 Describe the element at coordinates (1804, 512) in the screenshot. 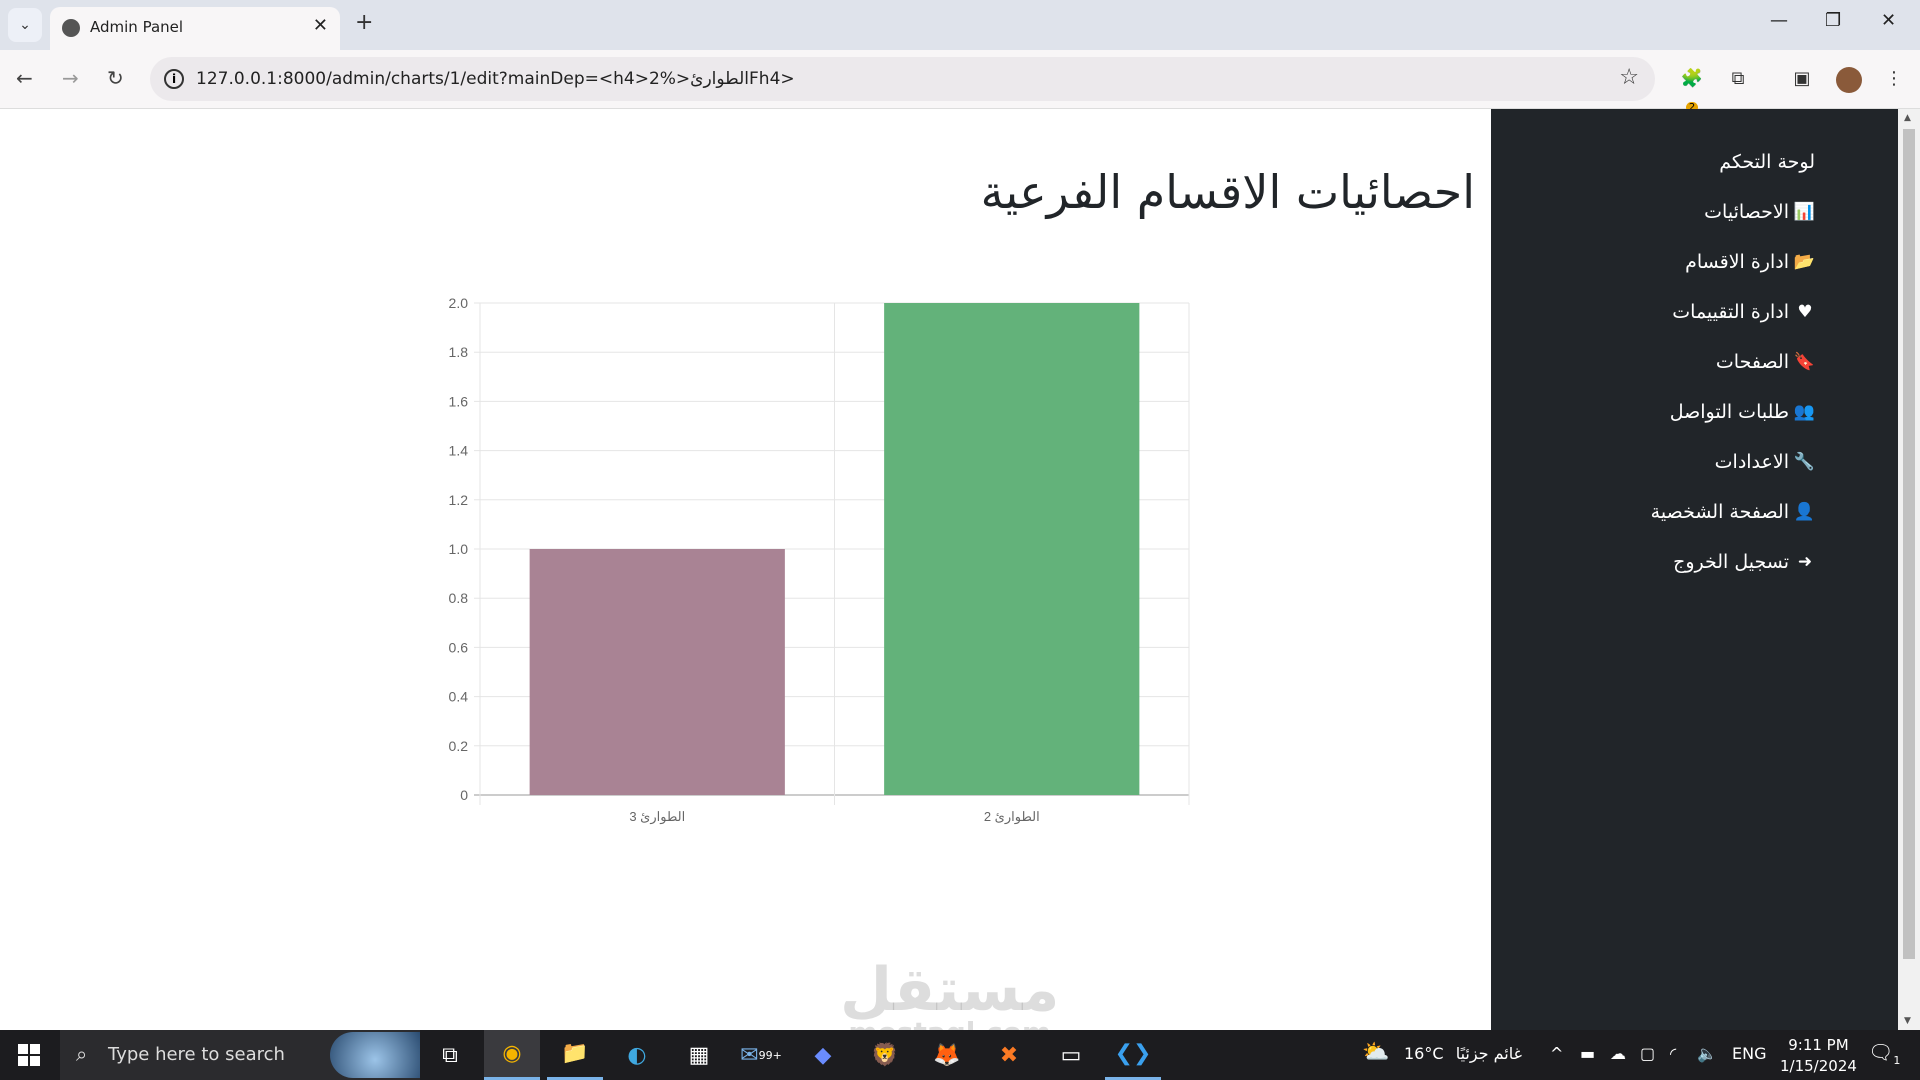

I see `user-icon: 👤` at that location.